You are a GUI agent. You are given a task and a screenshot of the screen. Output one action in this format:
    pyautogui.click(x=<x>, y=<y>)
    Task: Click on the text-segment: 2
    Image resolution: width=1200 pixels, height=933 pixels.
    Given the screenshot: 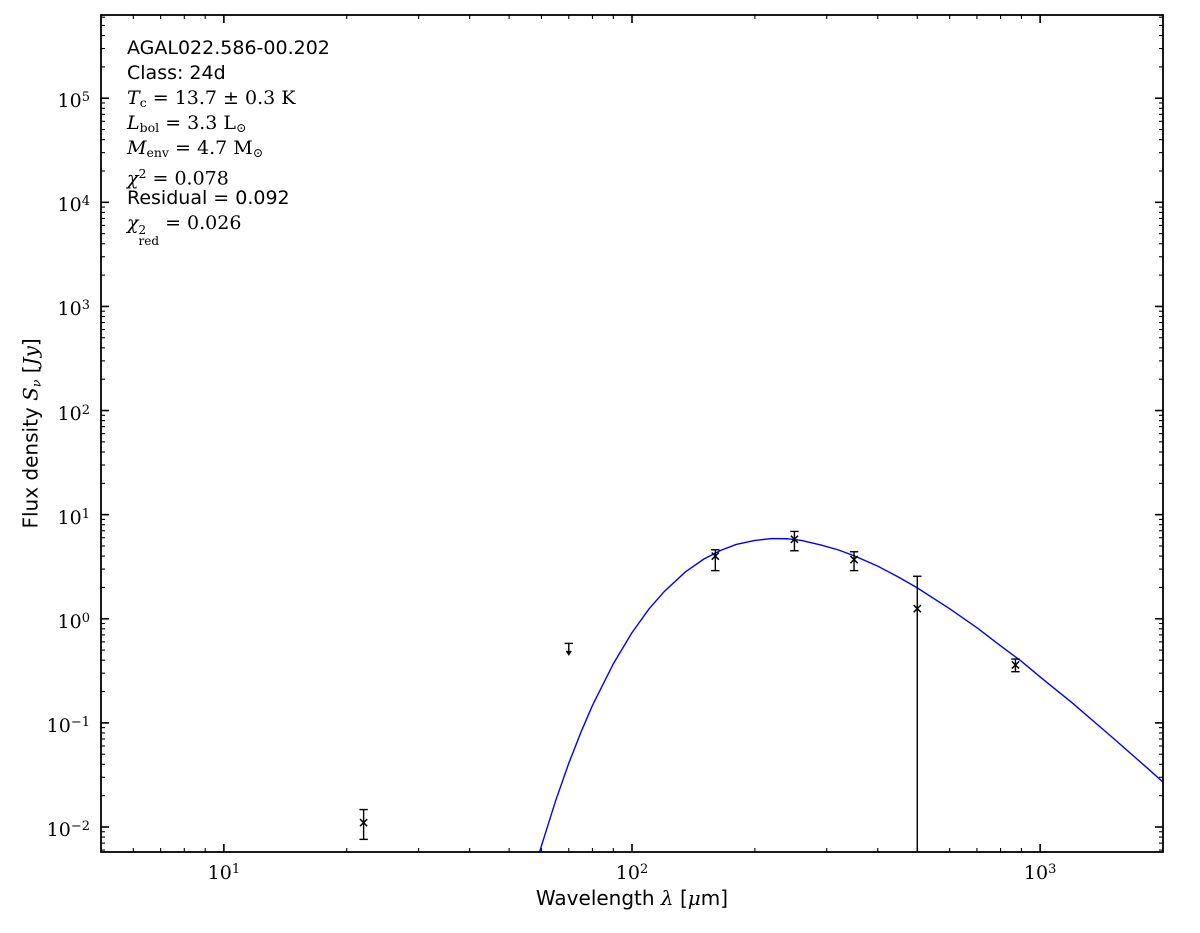 What is the action you would take?
    pyautogui.click(x=142, y=173)
    